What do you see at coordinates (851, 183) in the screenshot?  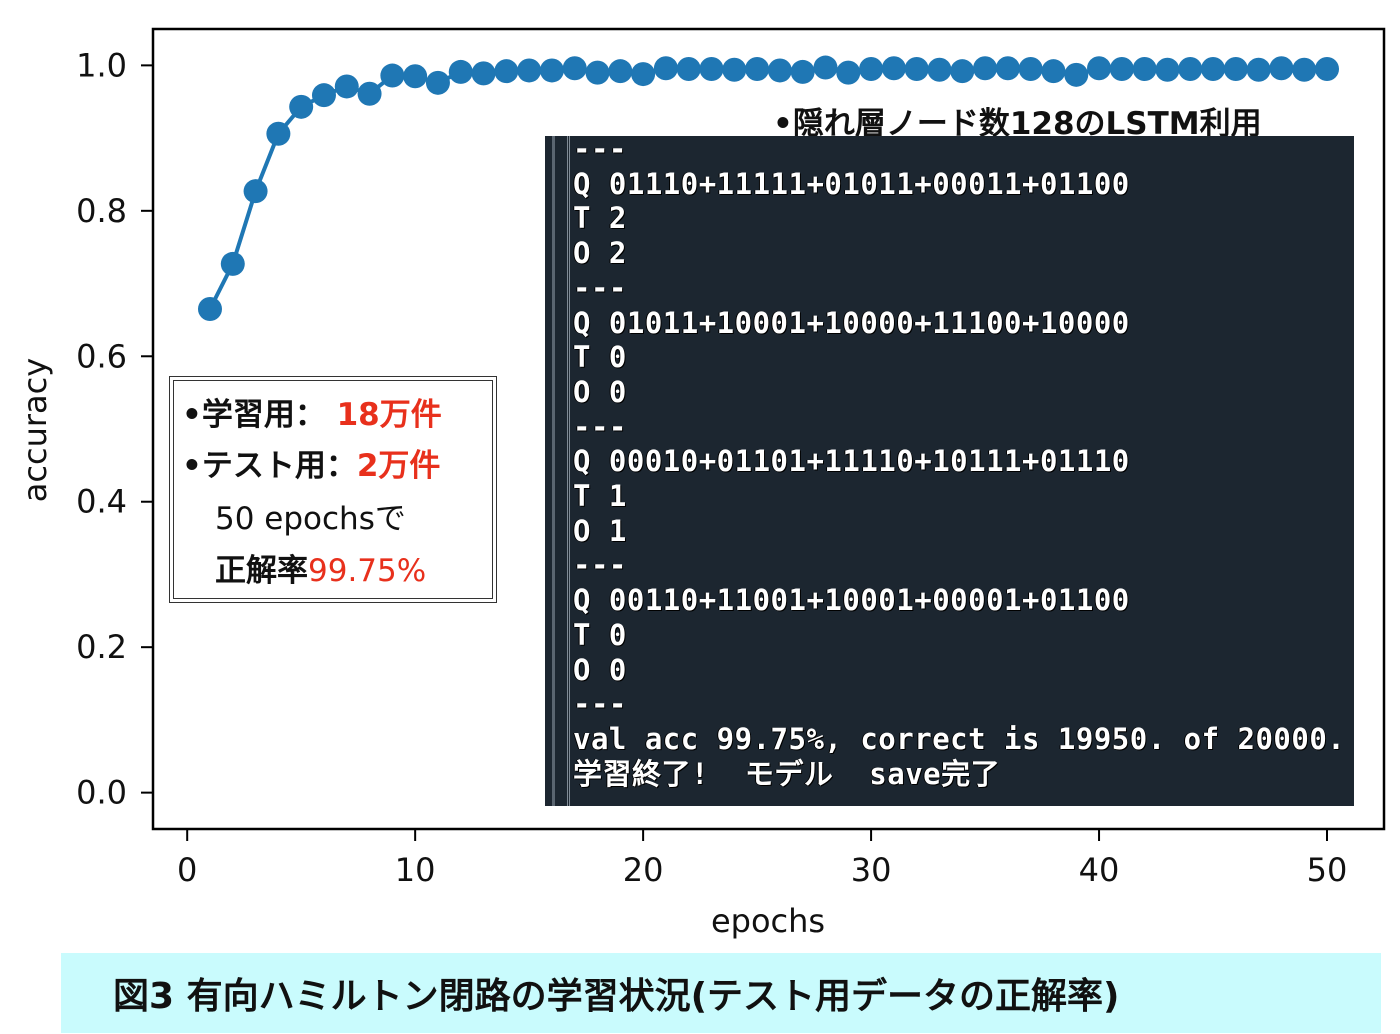 I see `terminal-line: Q 01110+11111+01011+00011+01100` at bounding box center [851, 183].